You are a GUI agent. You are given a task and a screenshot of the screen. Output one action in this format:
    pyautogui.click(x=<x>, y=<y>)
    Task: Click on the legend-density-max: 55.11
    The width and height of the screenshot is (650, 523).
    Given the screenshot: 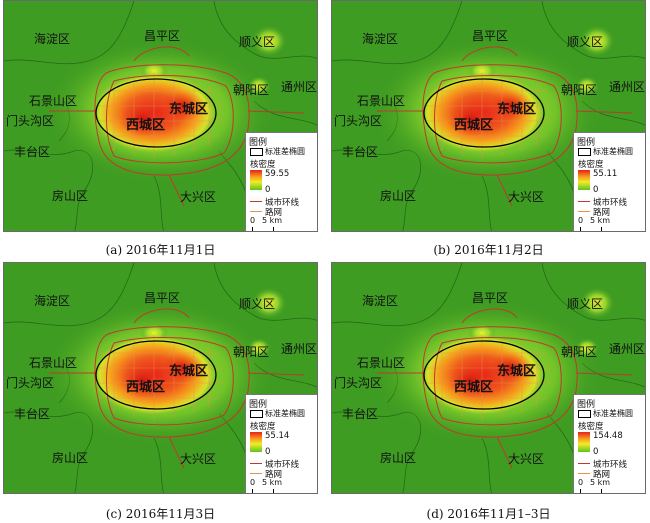 What is the action you would take?
    pyautogui.click(x=605, y=174)
    